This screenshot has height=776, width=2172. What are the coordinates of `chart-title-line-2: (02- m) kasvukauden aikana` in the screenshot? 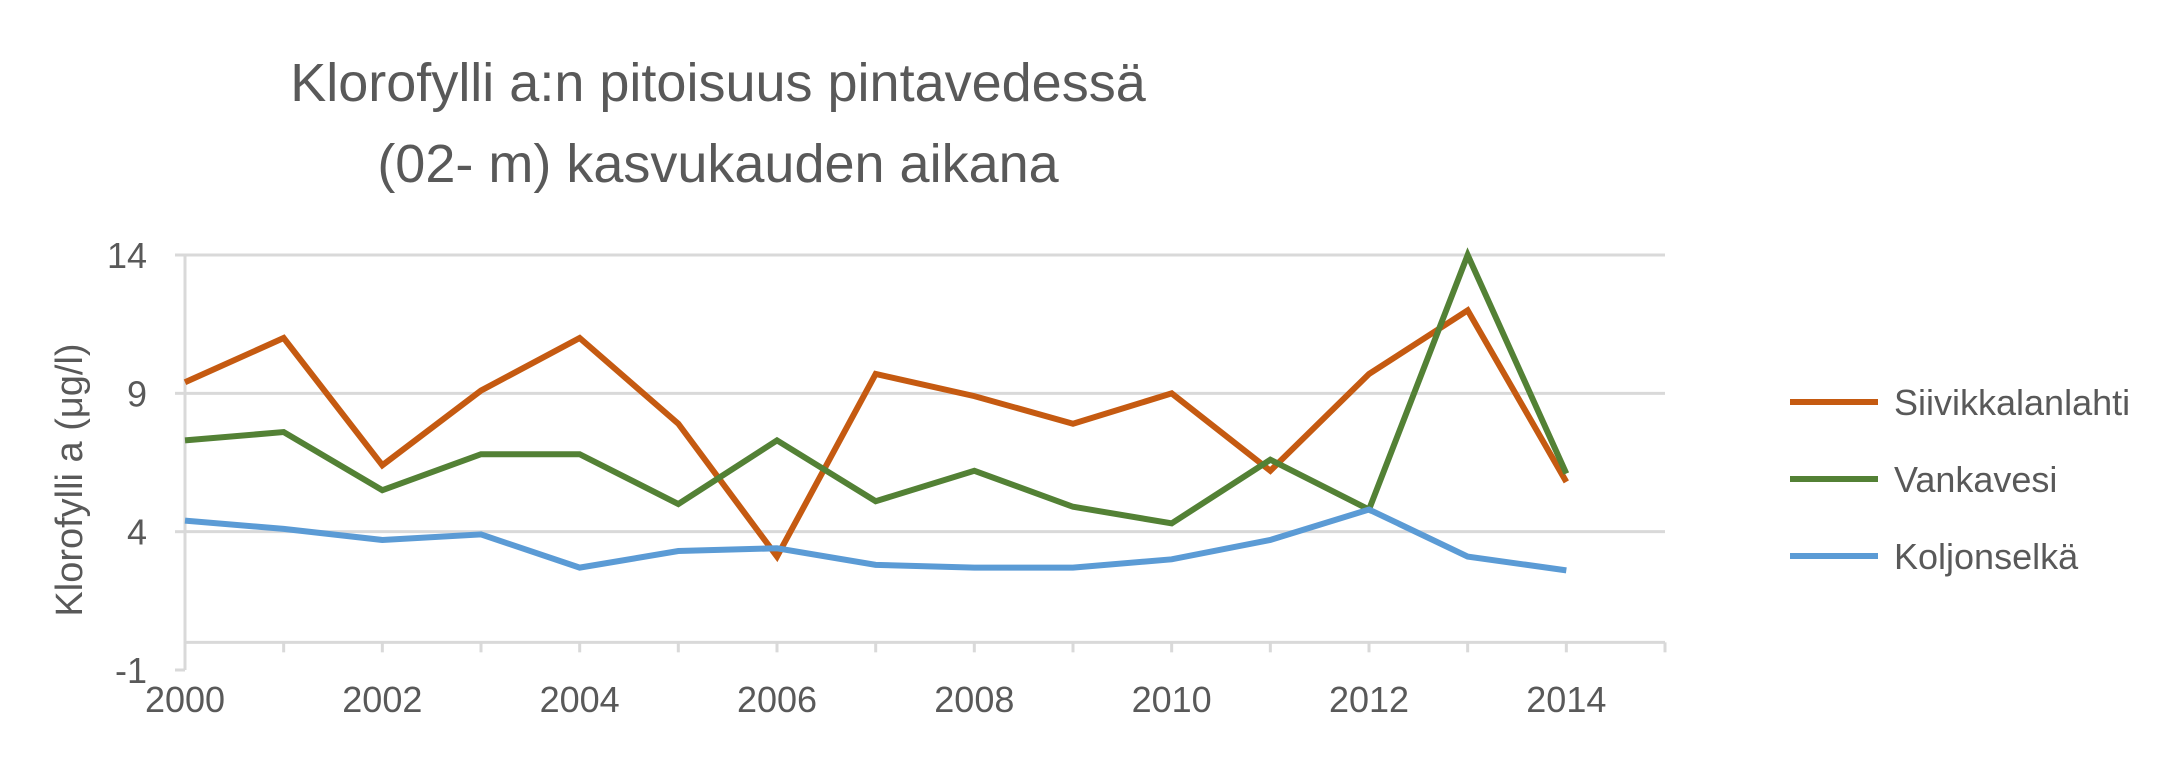 It's located at (718, 164).